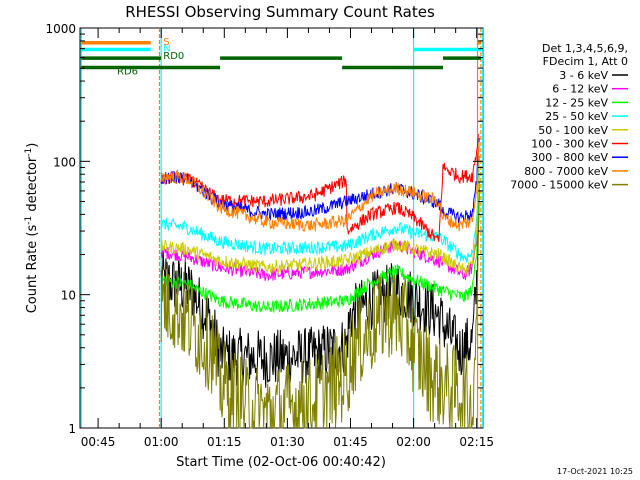  What do you see at coordinates (595, 471) in the screenshot?
I see `timestamp-footer: 17-Oct-2021 10:25` at bounding box center [595, 471].